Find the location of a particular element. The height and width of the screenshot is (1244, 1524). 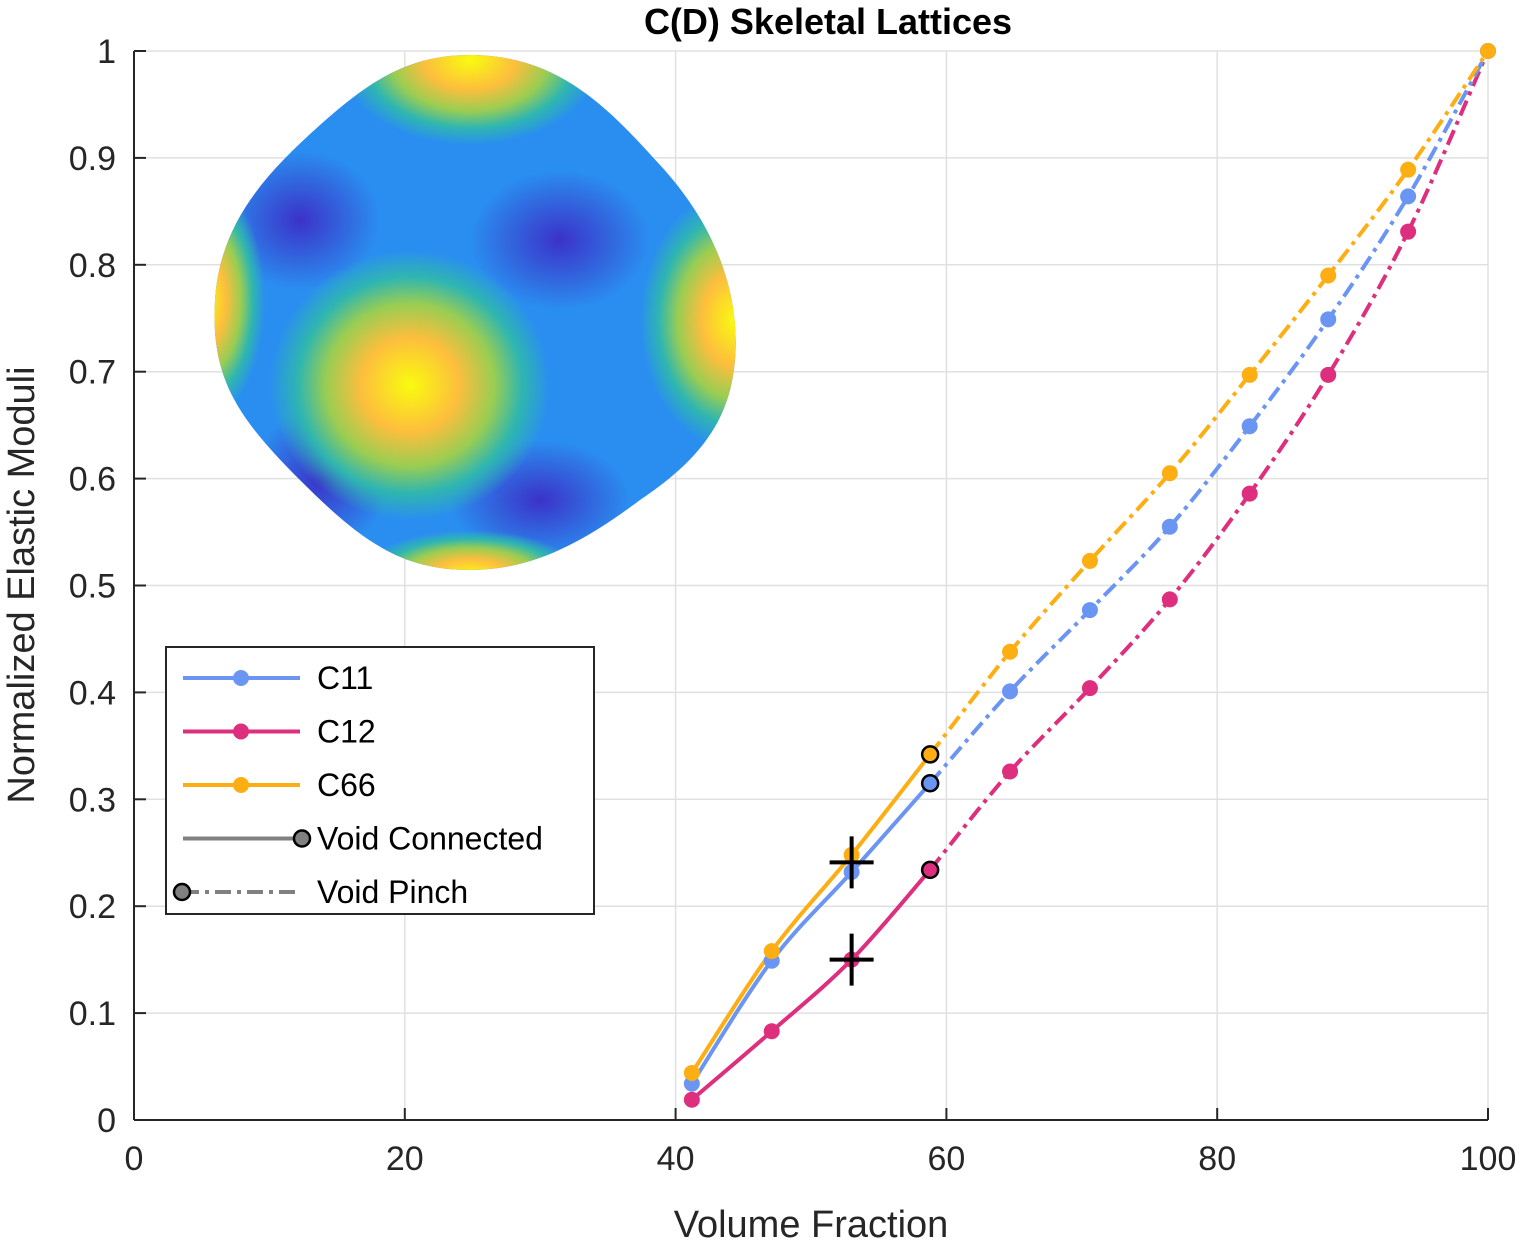

y-tick-label: 1 is located at coordinates (106, 52).